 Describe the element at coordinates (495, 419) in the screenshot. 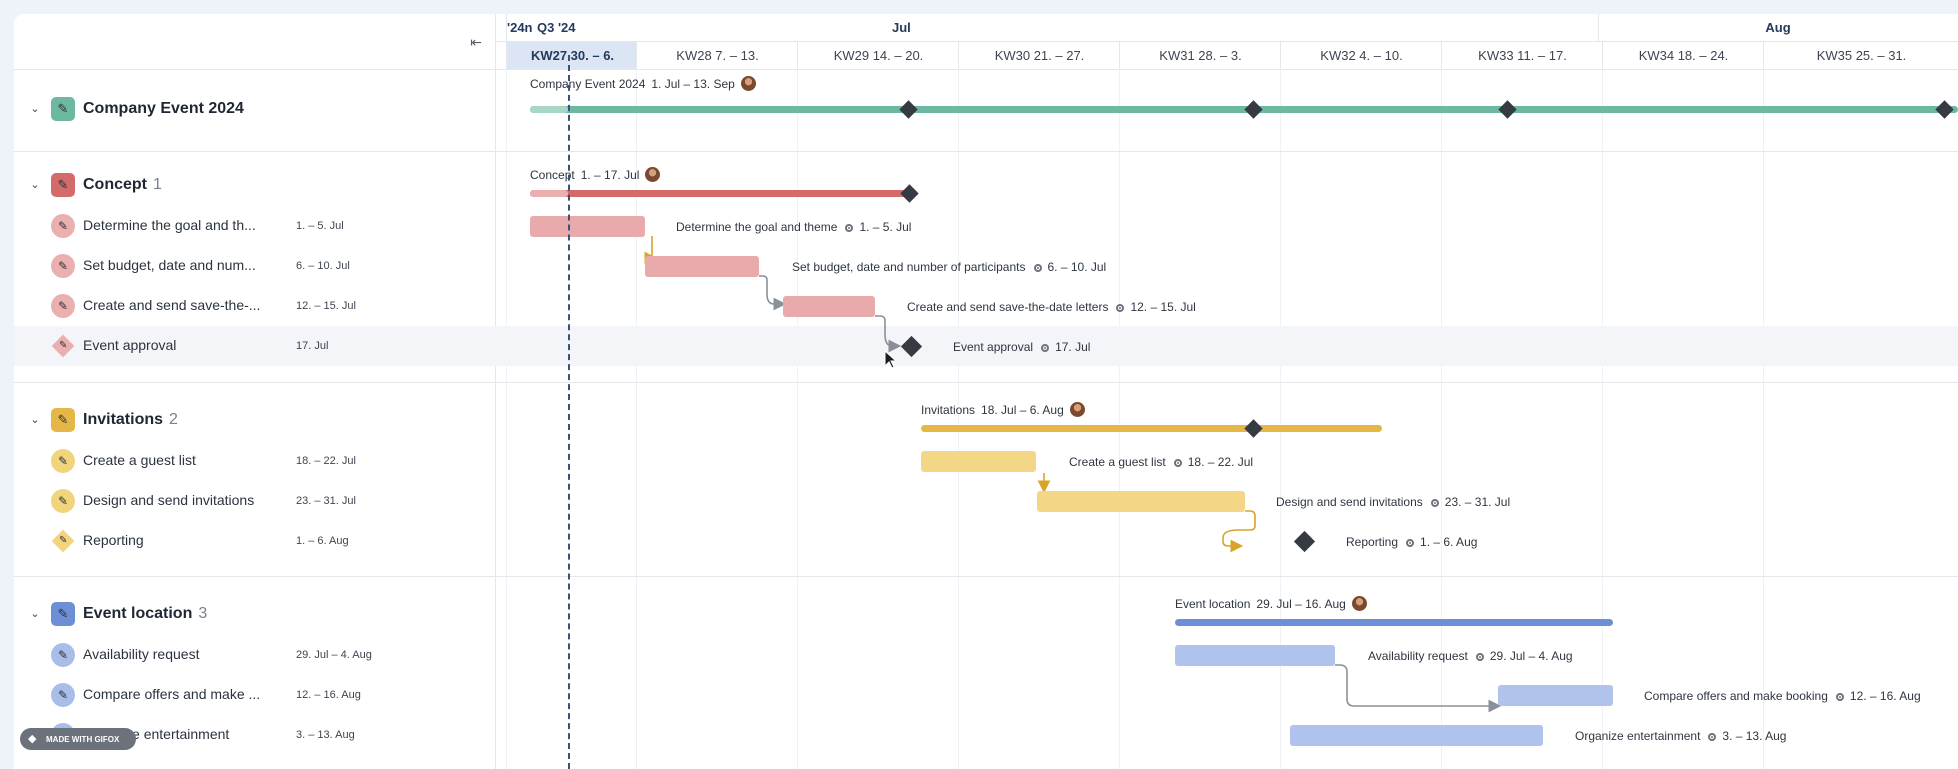

I see `panel-divider` at that location.